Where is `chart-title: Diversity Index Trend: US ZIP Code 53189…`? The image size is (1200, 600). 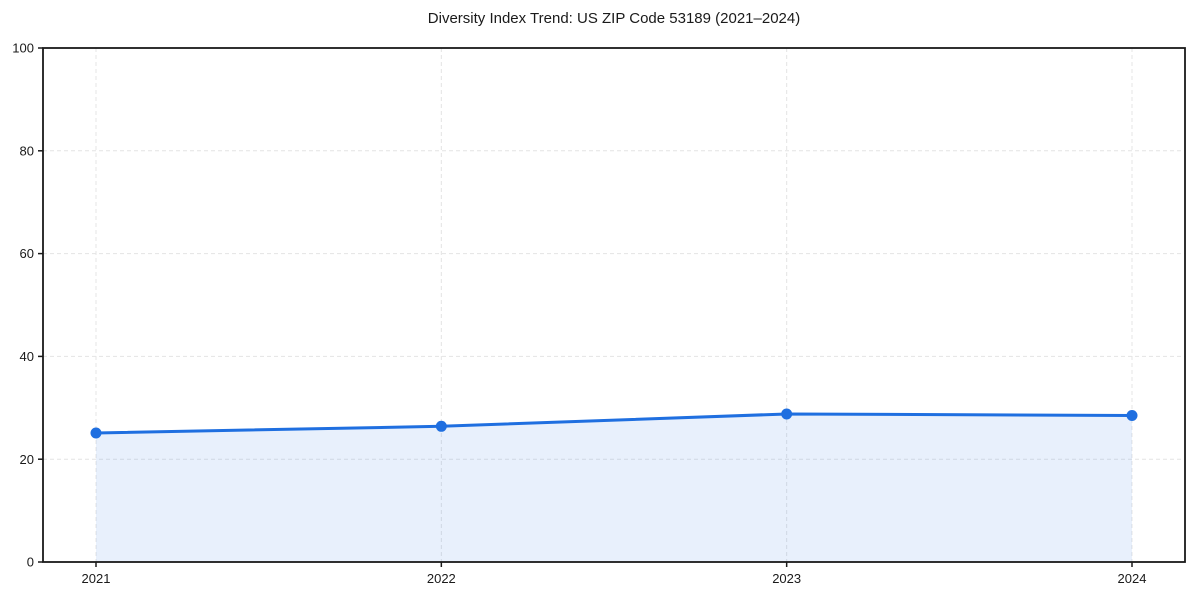
chart-title: Diversity Index Trend: US ZIP Code 53189… is located at coordinates (614, 18).